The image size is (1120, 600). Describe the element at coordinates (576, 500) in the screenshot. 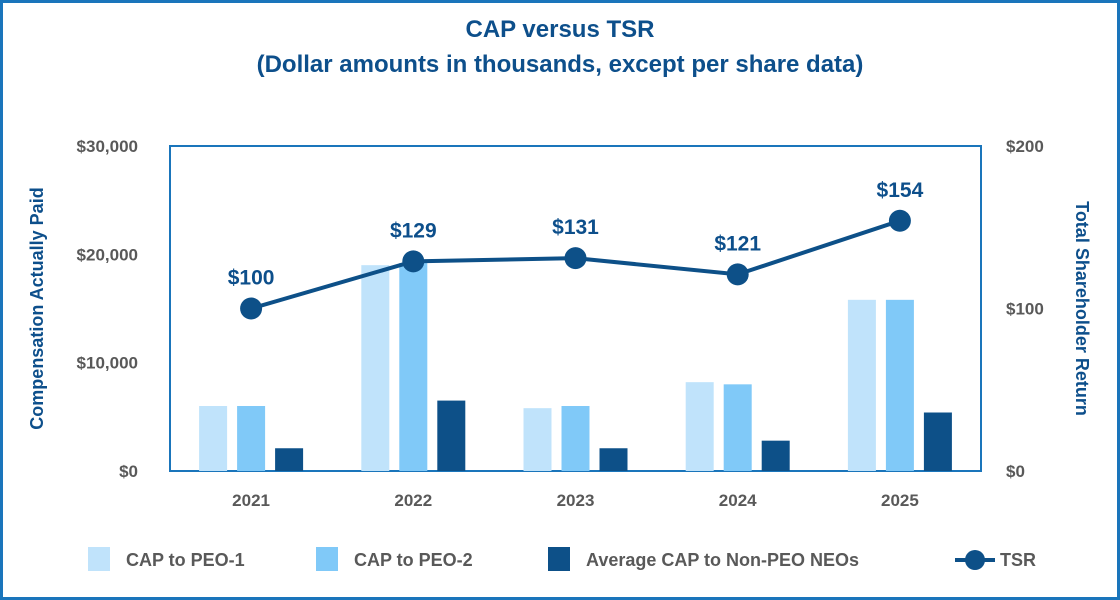

I see `x-axis-tick-label: 2023` at that location.